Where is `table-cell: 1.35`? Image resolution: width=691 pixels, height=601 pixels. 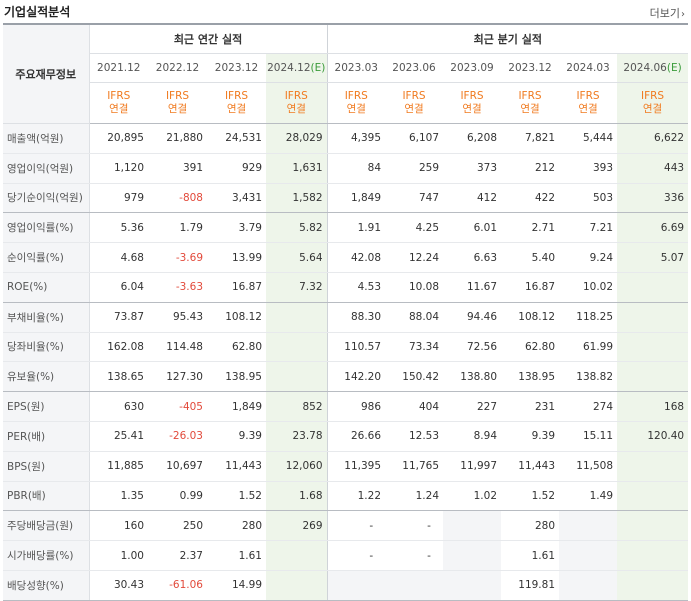 table-cell: 1.35 is located at coordinates (118, 496).